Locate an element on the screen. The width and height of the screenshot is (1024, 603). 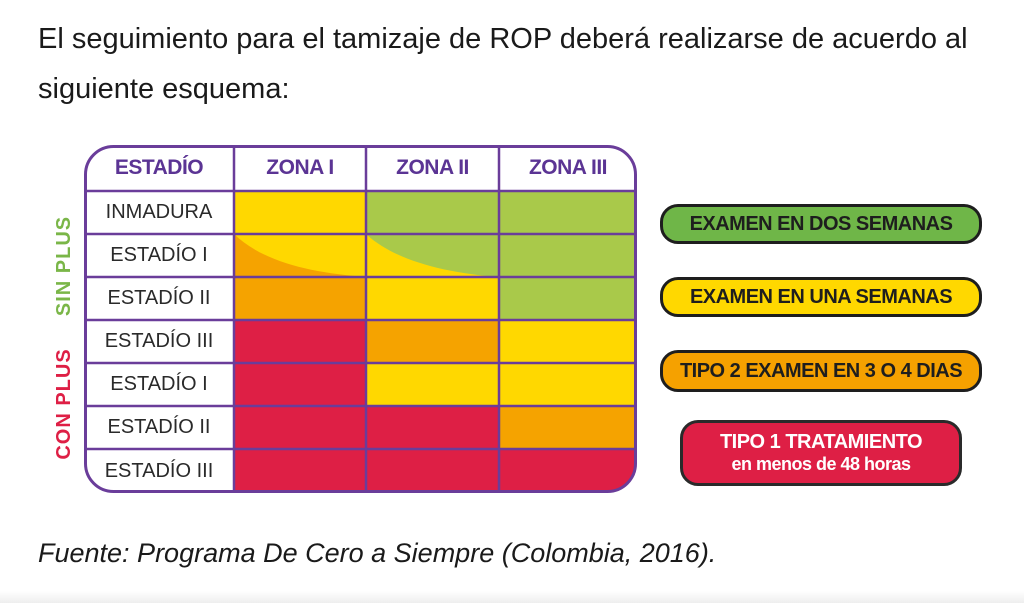
legend-two-weeks-label: EXAMEN EN DOS SEMANAS is located at coordinates (821, 223).